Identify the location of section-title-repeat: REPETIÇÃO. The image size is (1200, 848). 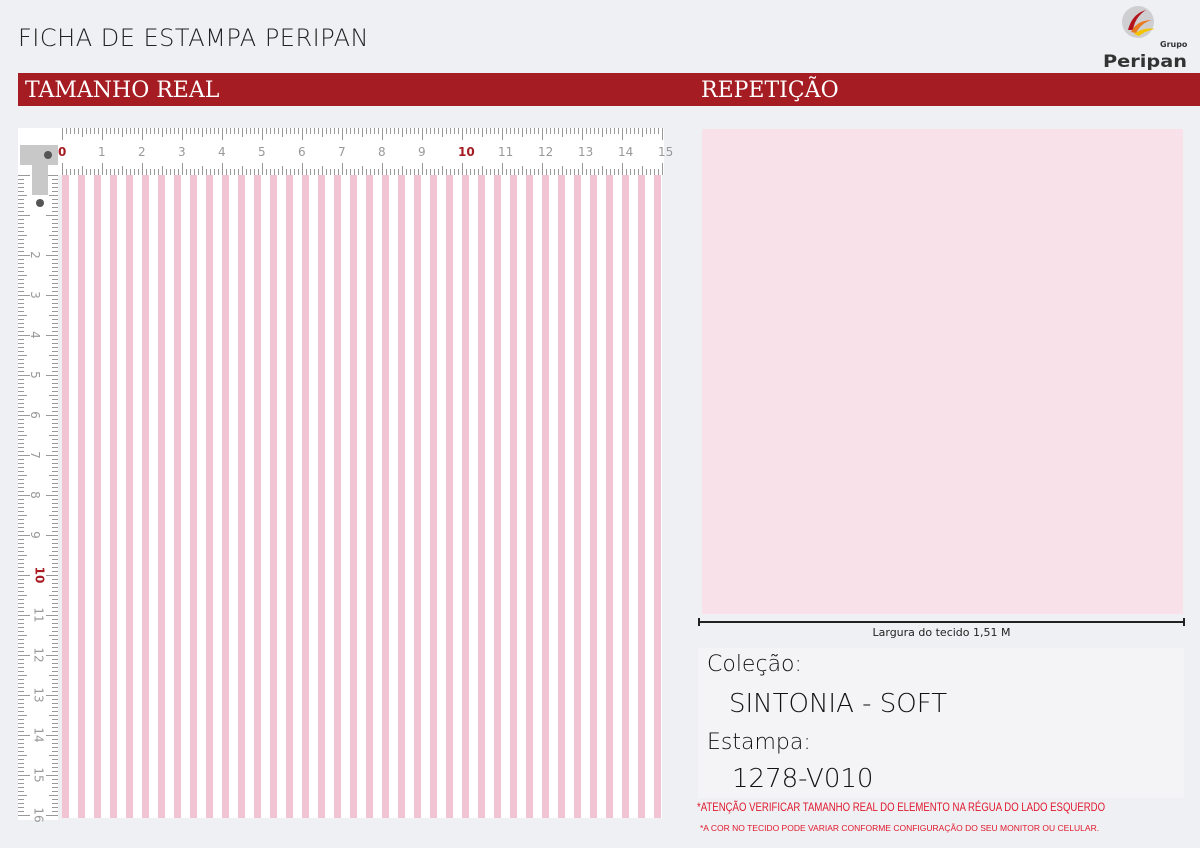
(770, 90).